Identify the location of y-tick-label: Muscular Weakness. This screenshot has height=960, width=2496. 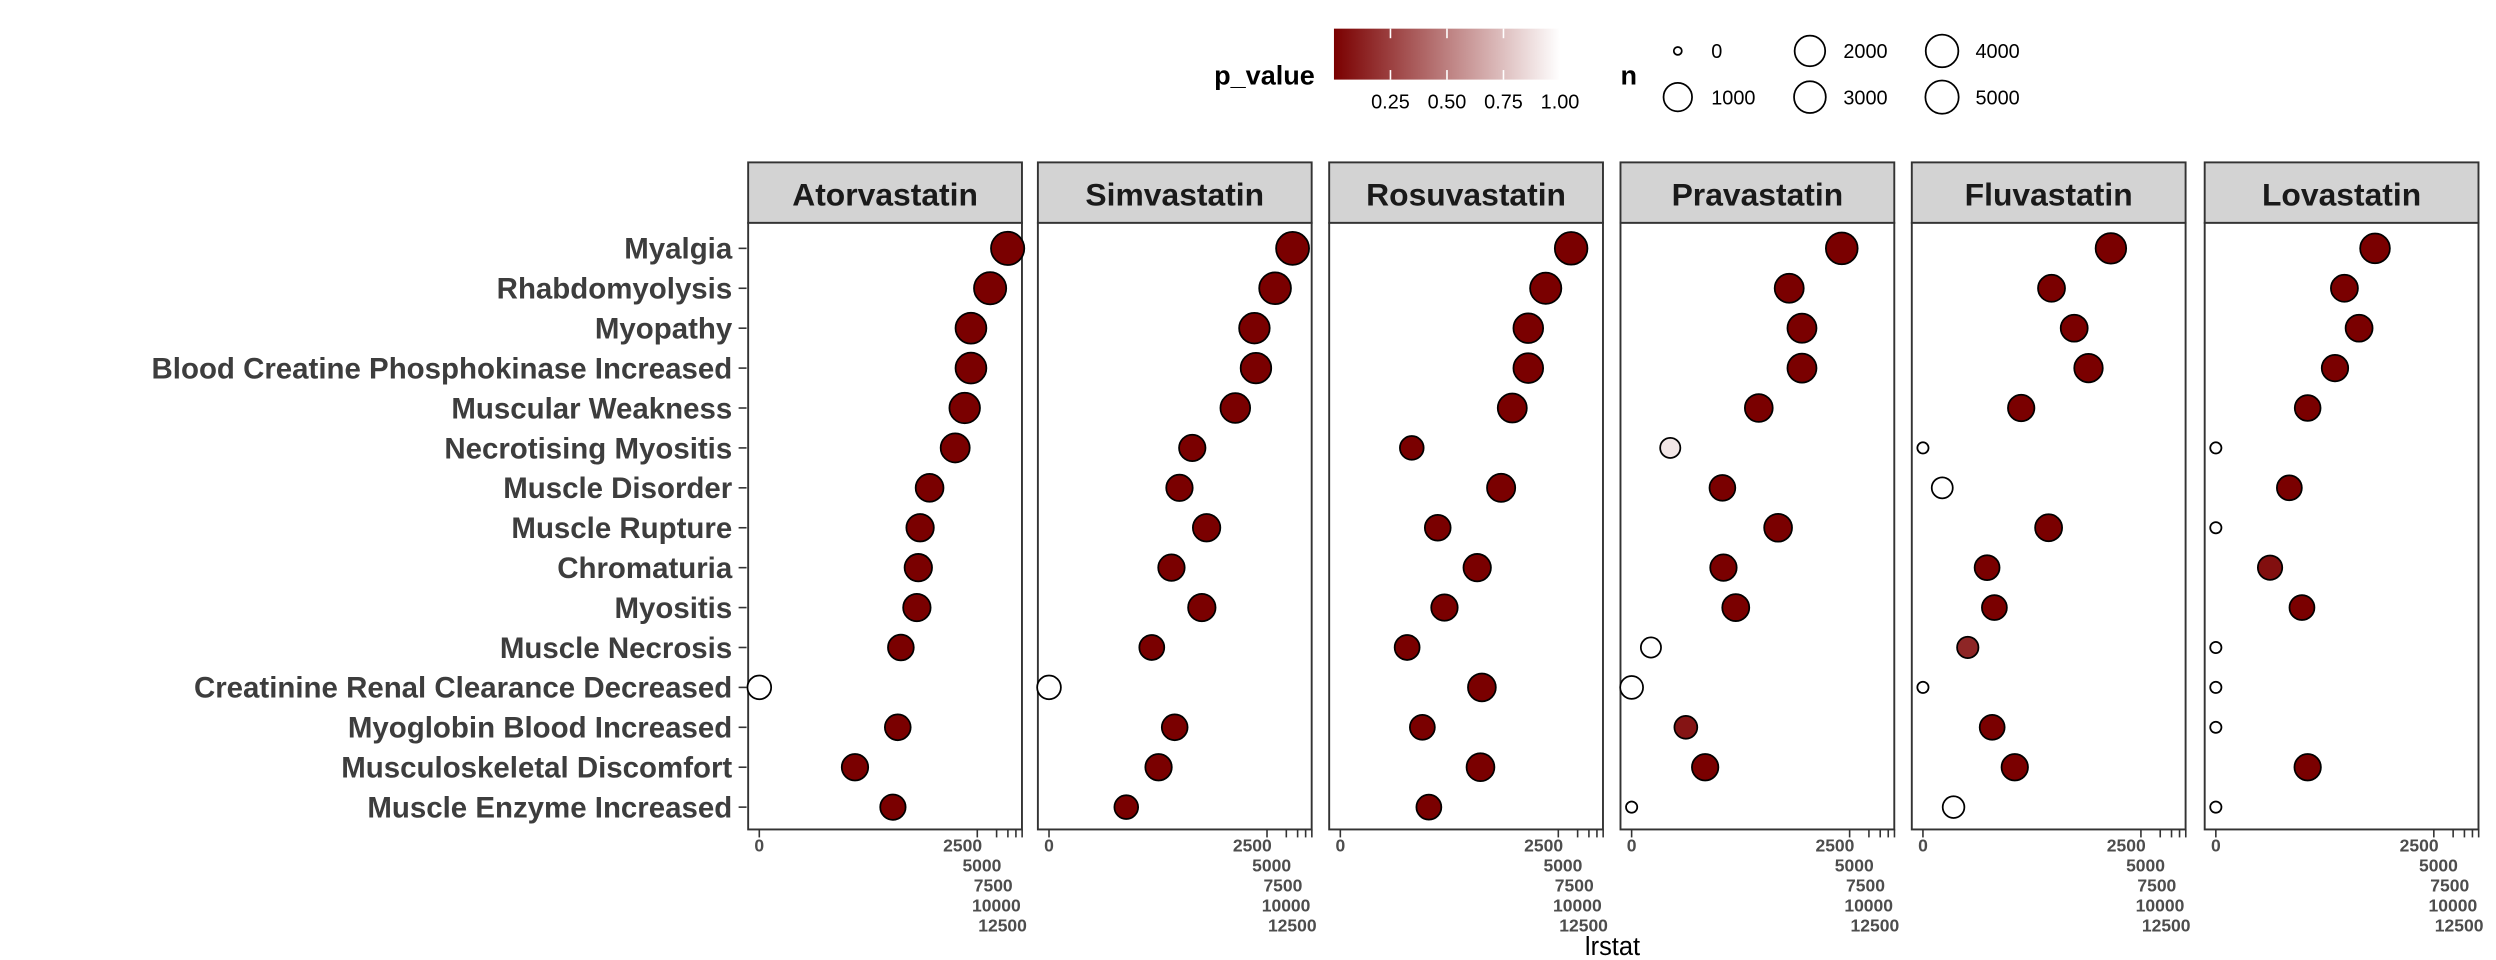
(591, 408).